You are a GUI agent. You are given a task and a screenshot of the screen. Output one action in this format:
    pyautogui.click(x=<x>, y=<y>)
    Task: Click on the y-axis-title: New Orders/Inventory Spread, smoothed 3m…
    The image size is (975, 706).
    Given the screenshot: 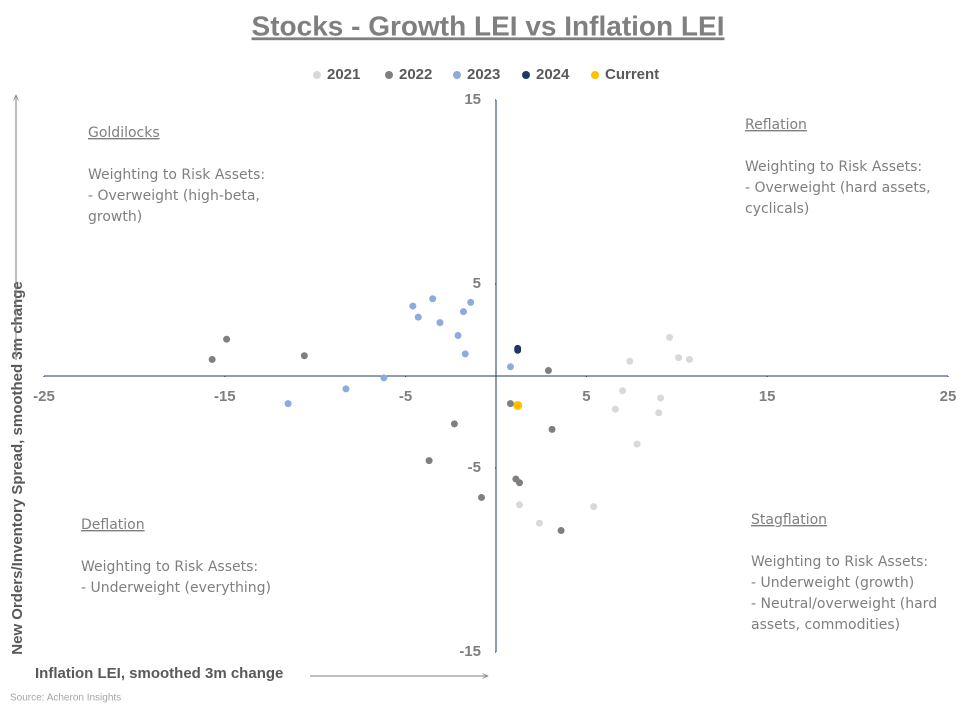 What is the action you would take?
    pyautogui.click(x=17, y=467)
    